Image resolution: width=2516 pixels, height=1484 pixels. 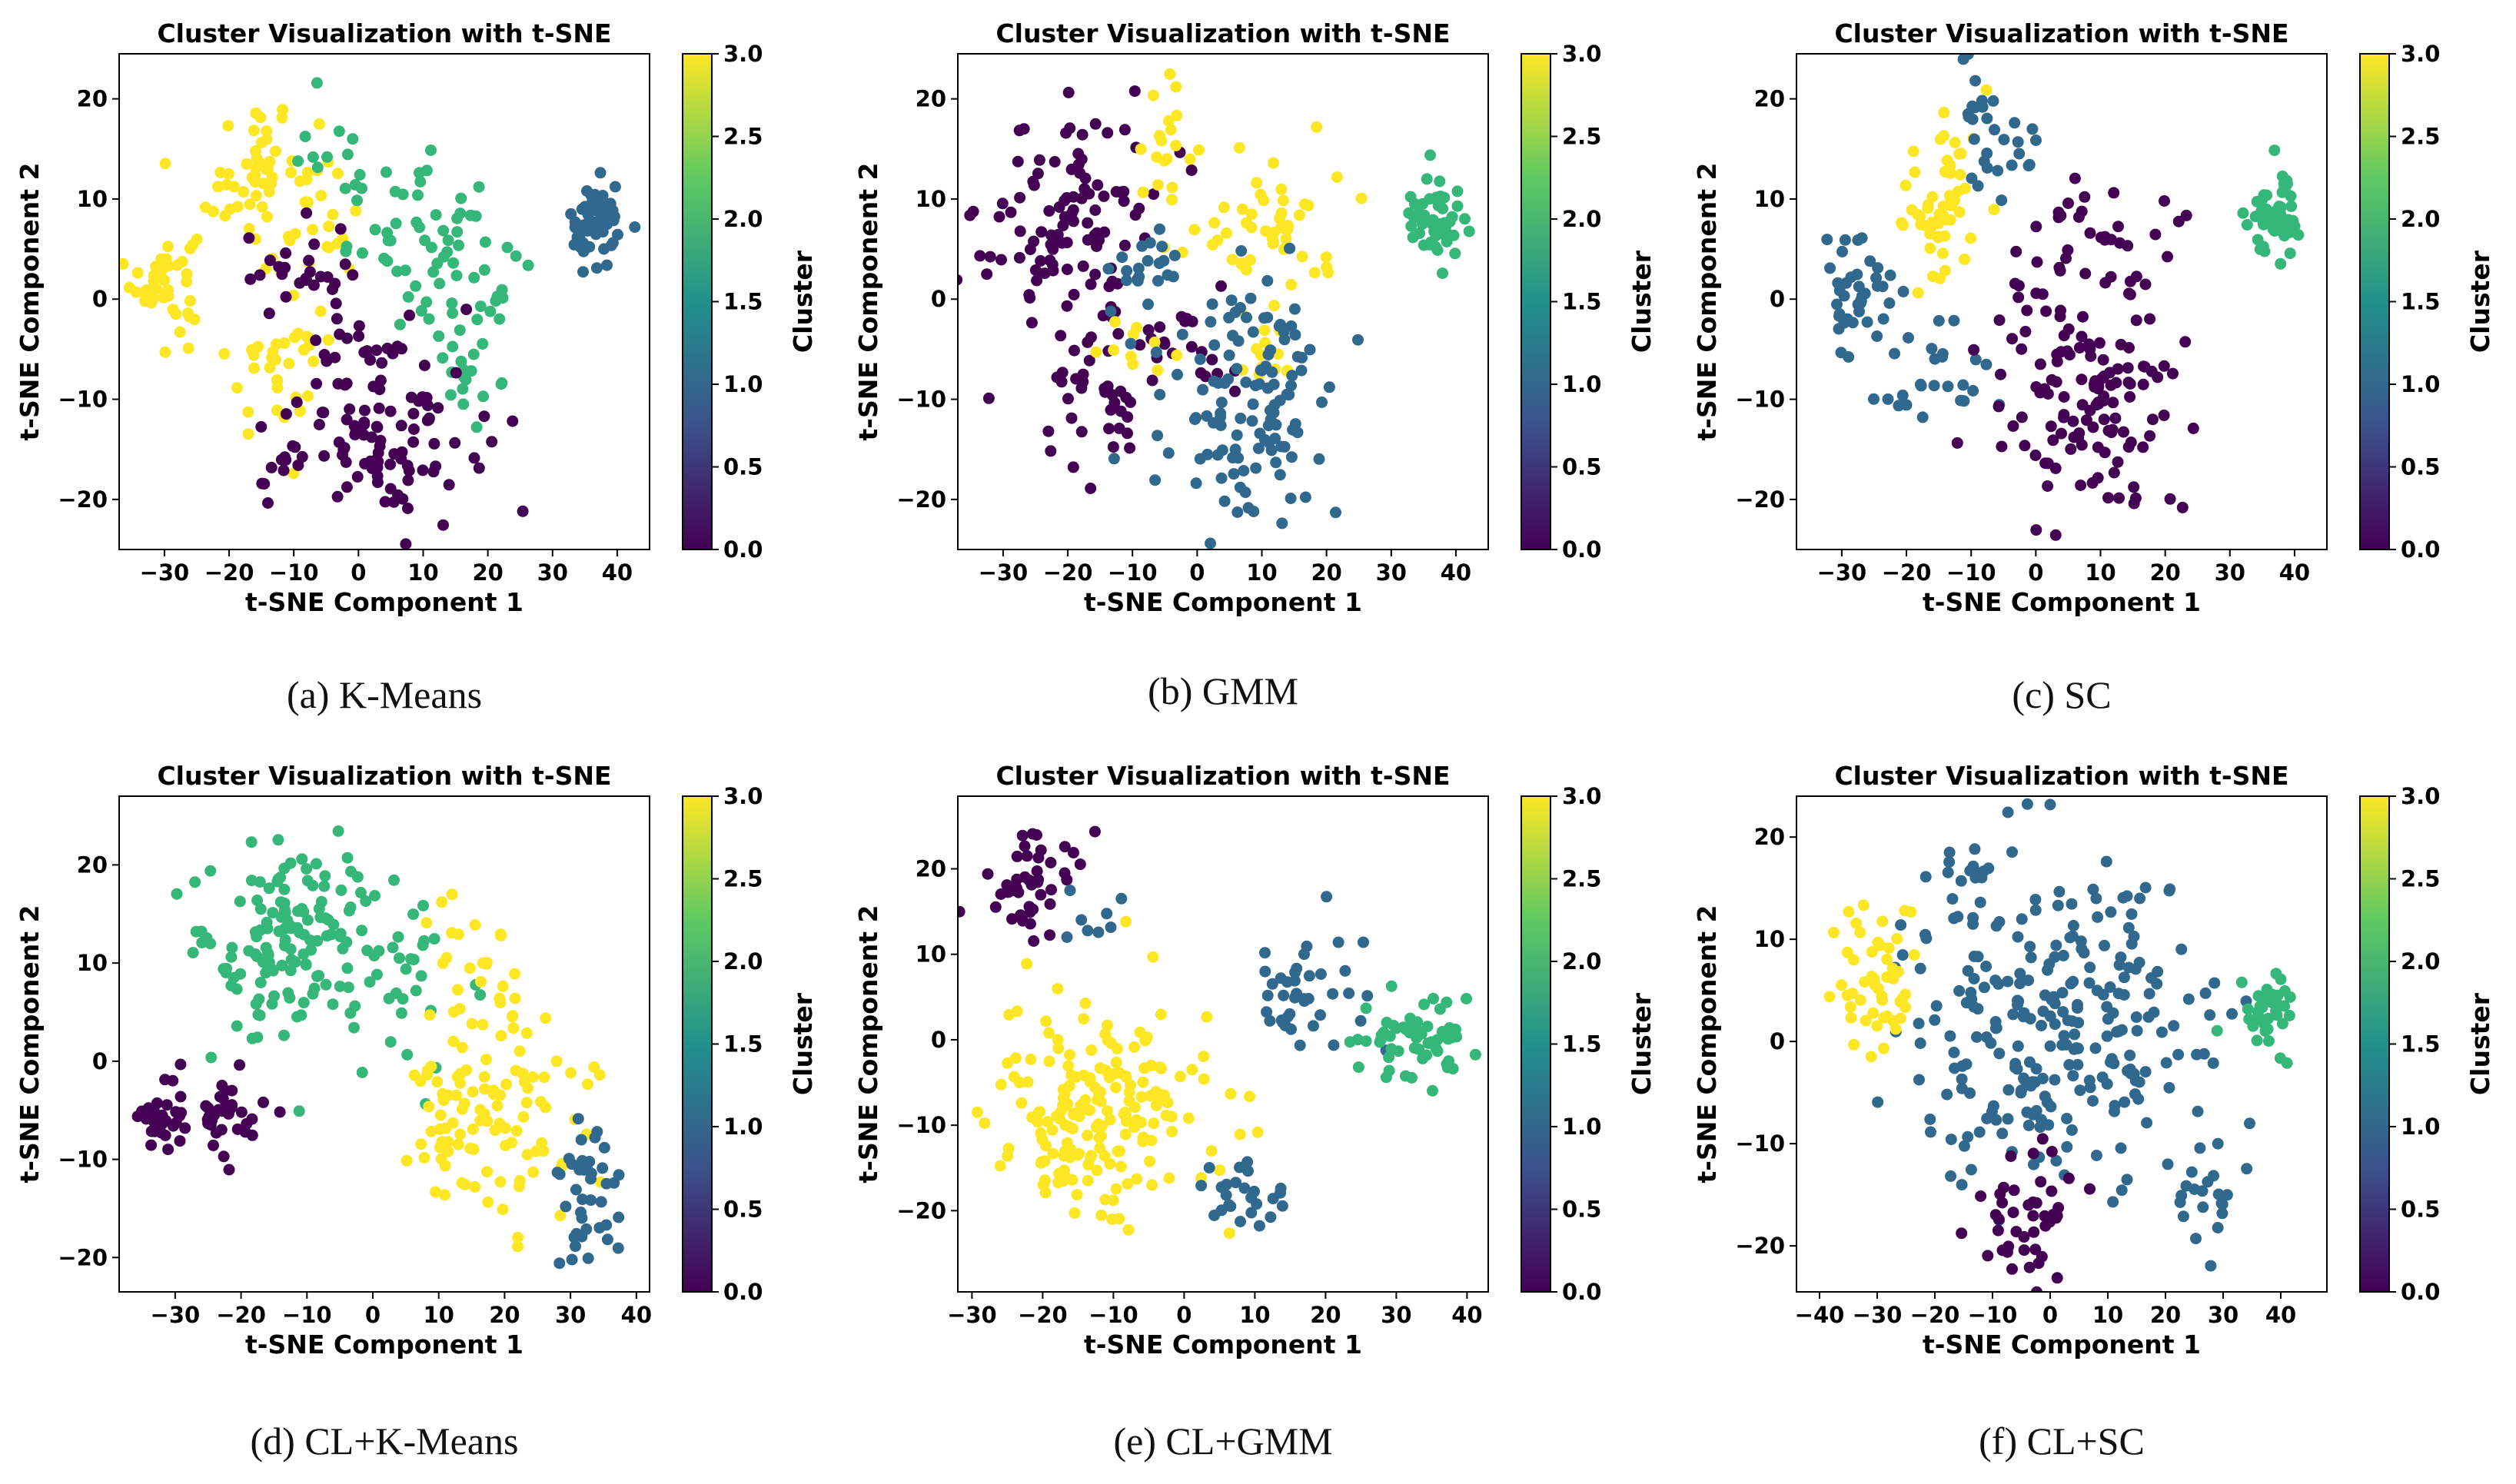 I want to click on colorbar-tick-label: 1.5, so click(x=743, y=1044).